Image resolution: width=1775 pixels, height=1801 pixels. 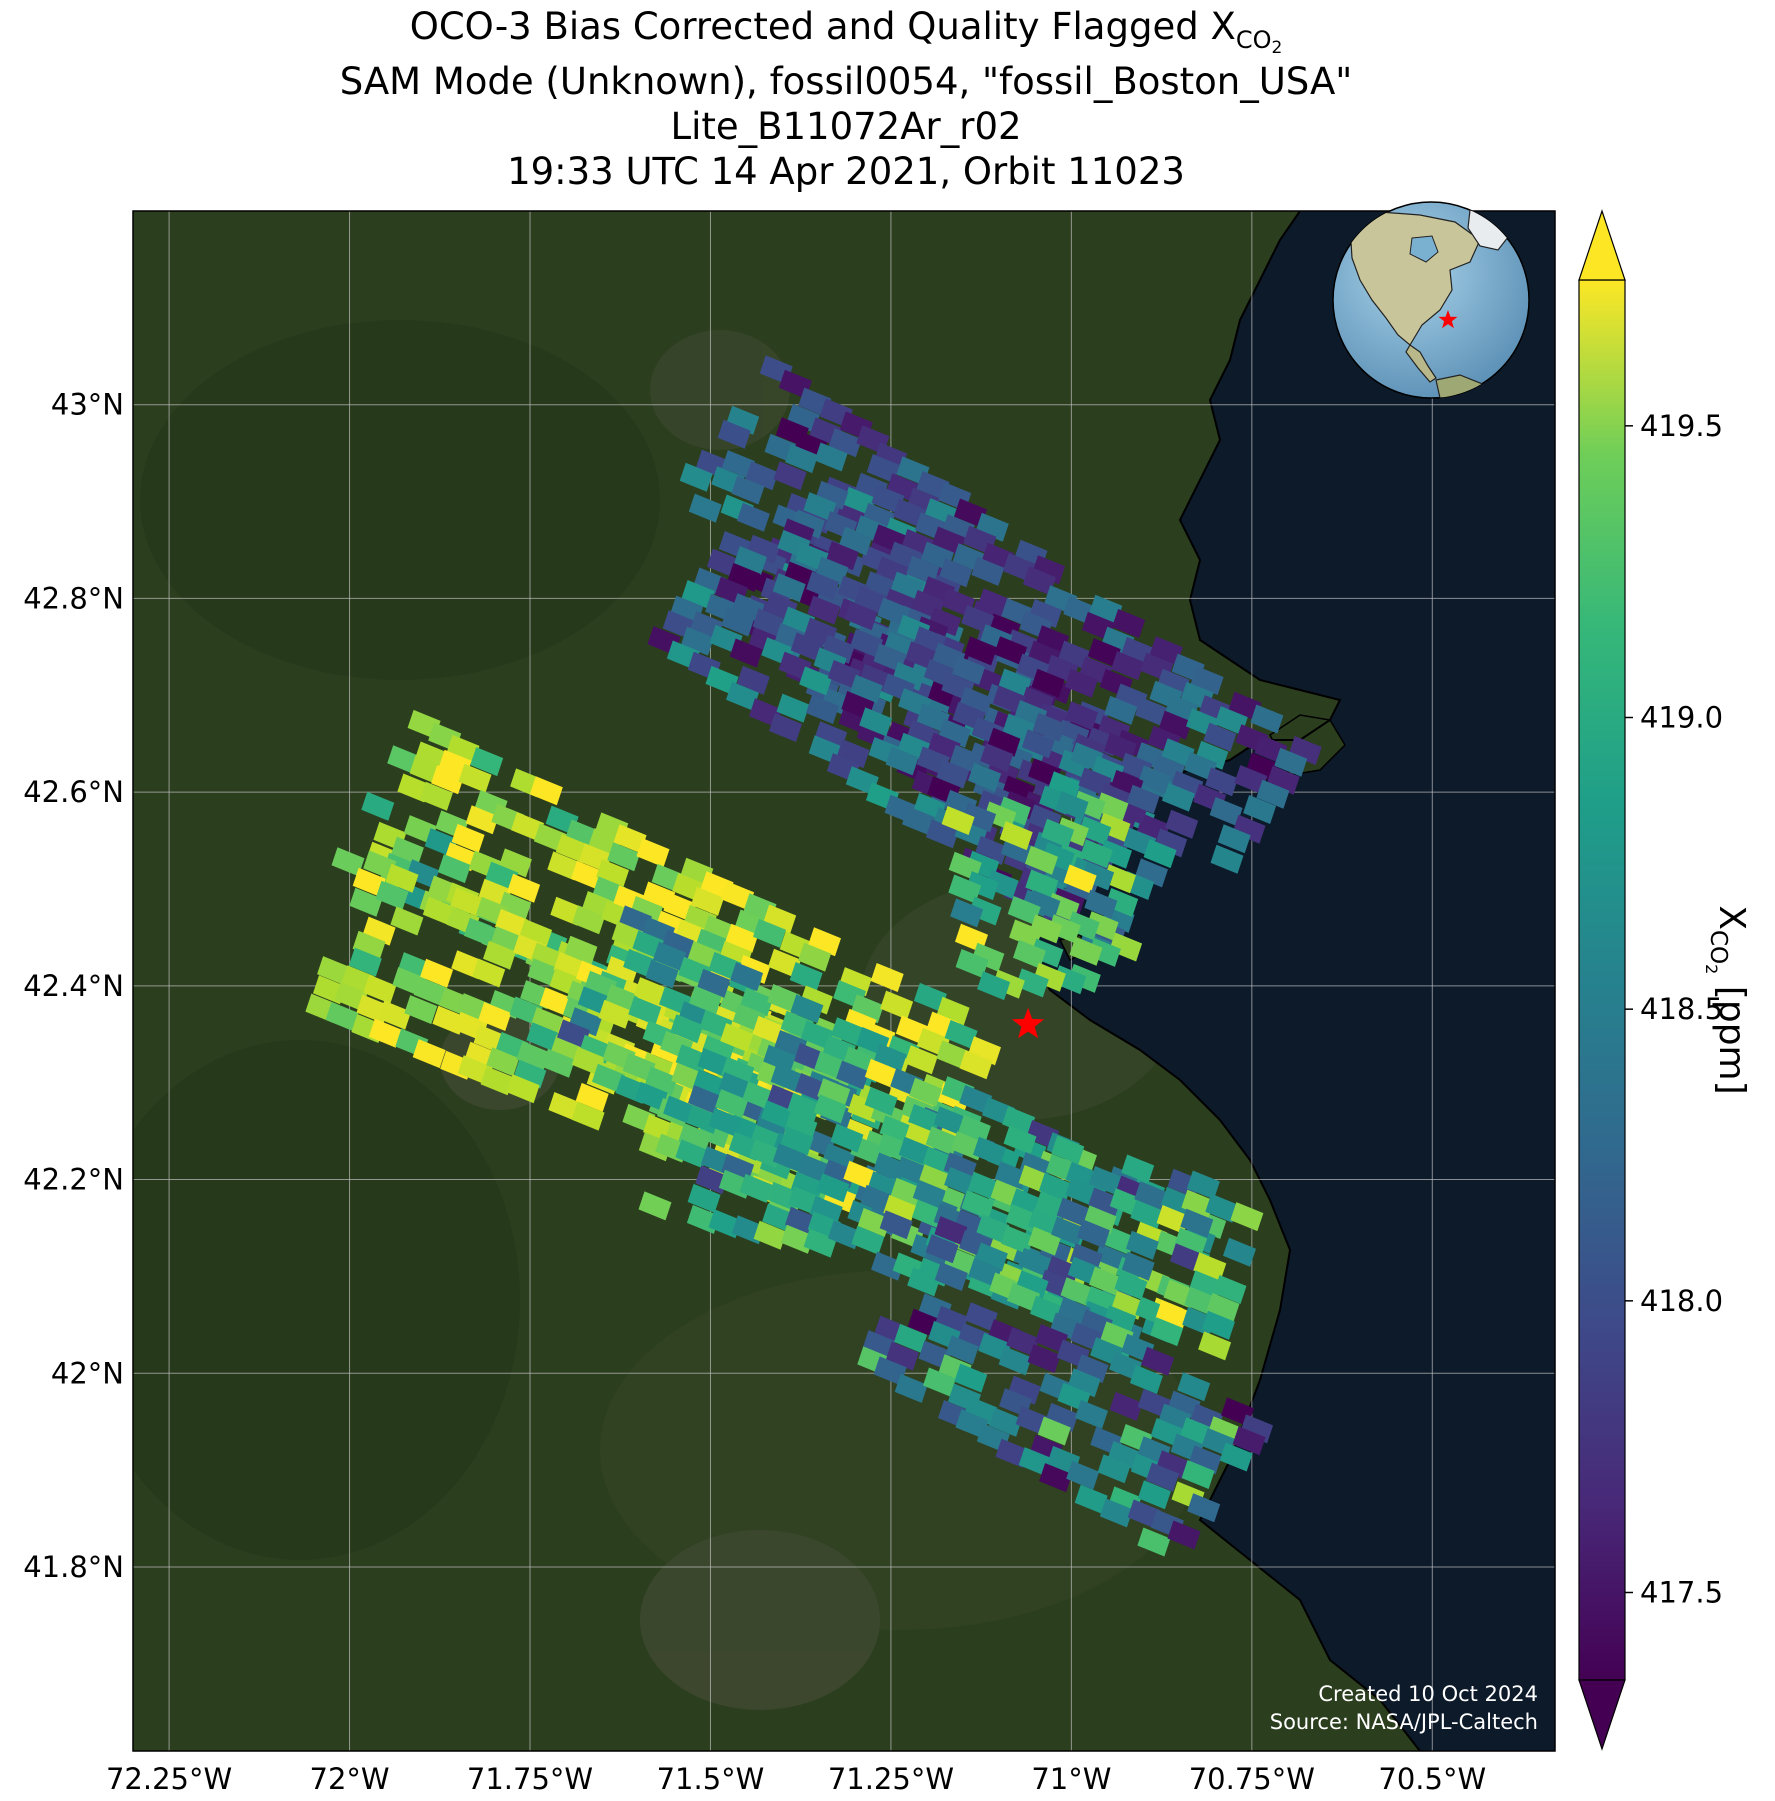 What do you see at coordinates (73, 986) in the screenshot?
I see `latitude-tick-labels: 43°N 42.8°N 42.6°N 42.4°N 42.2°N 42°N 41.8°N` at bounding box center [73, 986].